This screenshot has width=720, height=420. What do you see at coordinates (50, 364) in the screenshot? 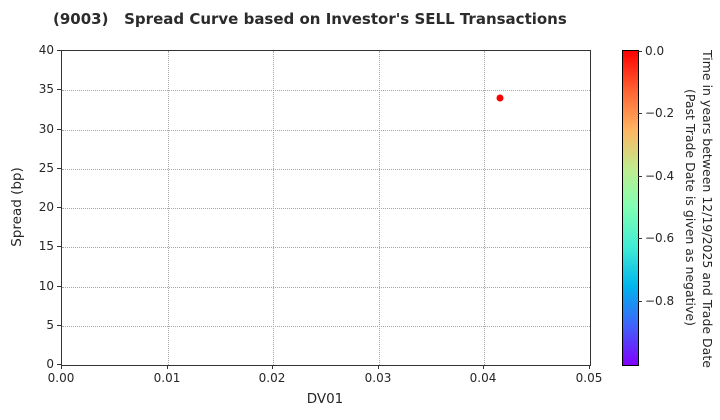
I see `y-tick-label: 0` at bounding box center [50, 364].